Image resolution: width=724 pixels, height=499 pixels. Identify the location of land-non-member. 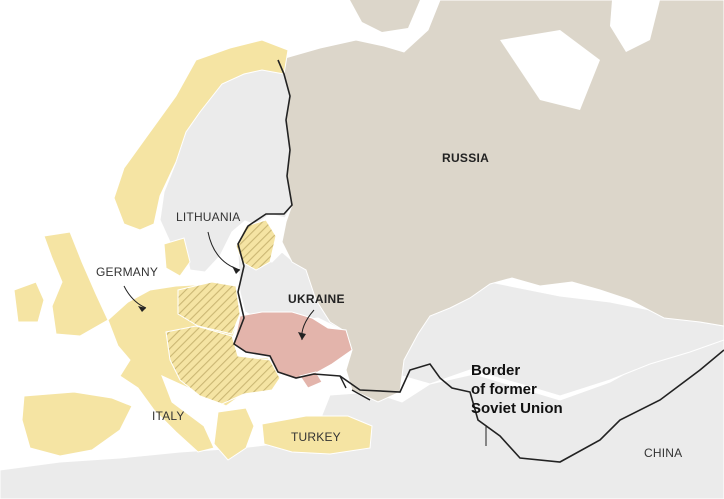
(562, 337).